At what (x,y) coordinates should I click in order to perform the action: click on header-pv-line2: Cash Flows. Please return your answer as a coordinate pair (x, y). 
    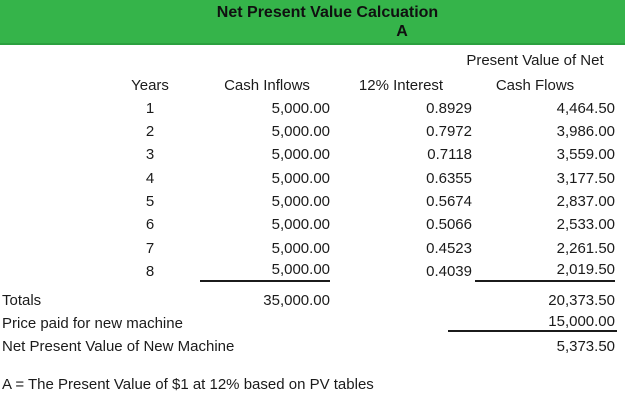
    Looking at the image, I should click on (535, 85).